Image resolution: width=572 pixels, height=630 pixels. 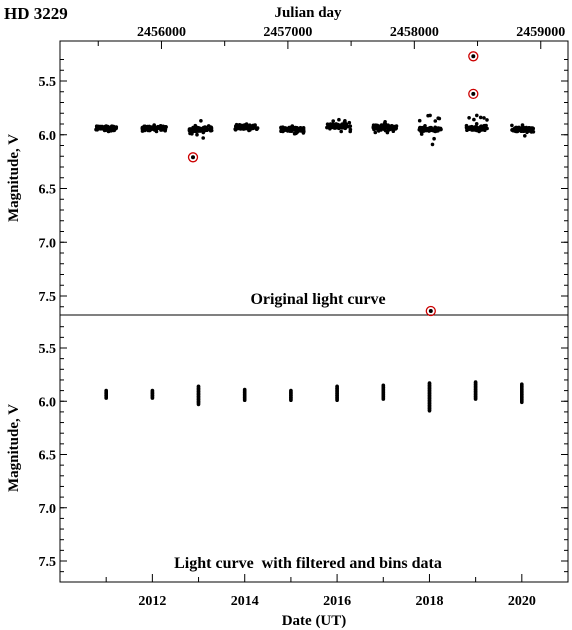 I want to click on x-tick-label: 2020, so click(x=522, y=601).